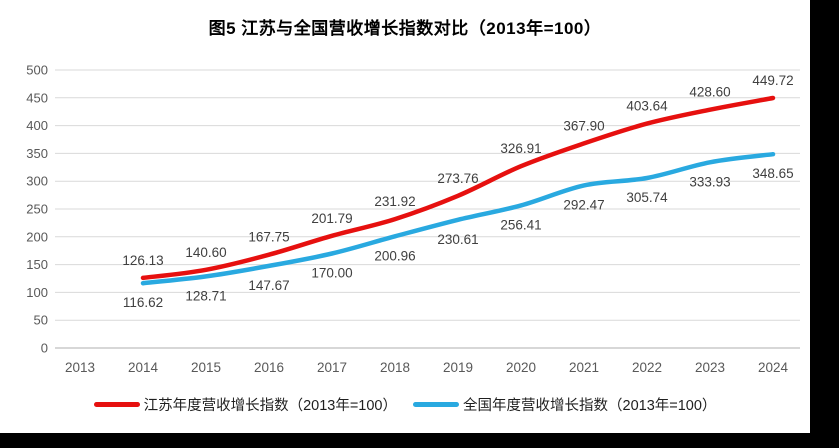 The width and height of the screenshot is (839, 448). What do you see at coordinates (44, 348) in the screenshot?
I see `y-axis-tick-label: 0` at bounding box center [44, 348].